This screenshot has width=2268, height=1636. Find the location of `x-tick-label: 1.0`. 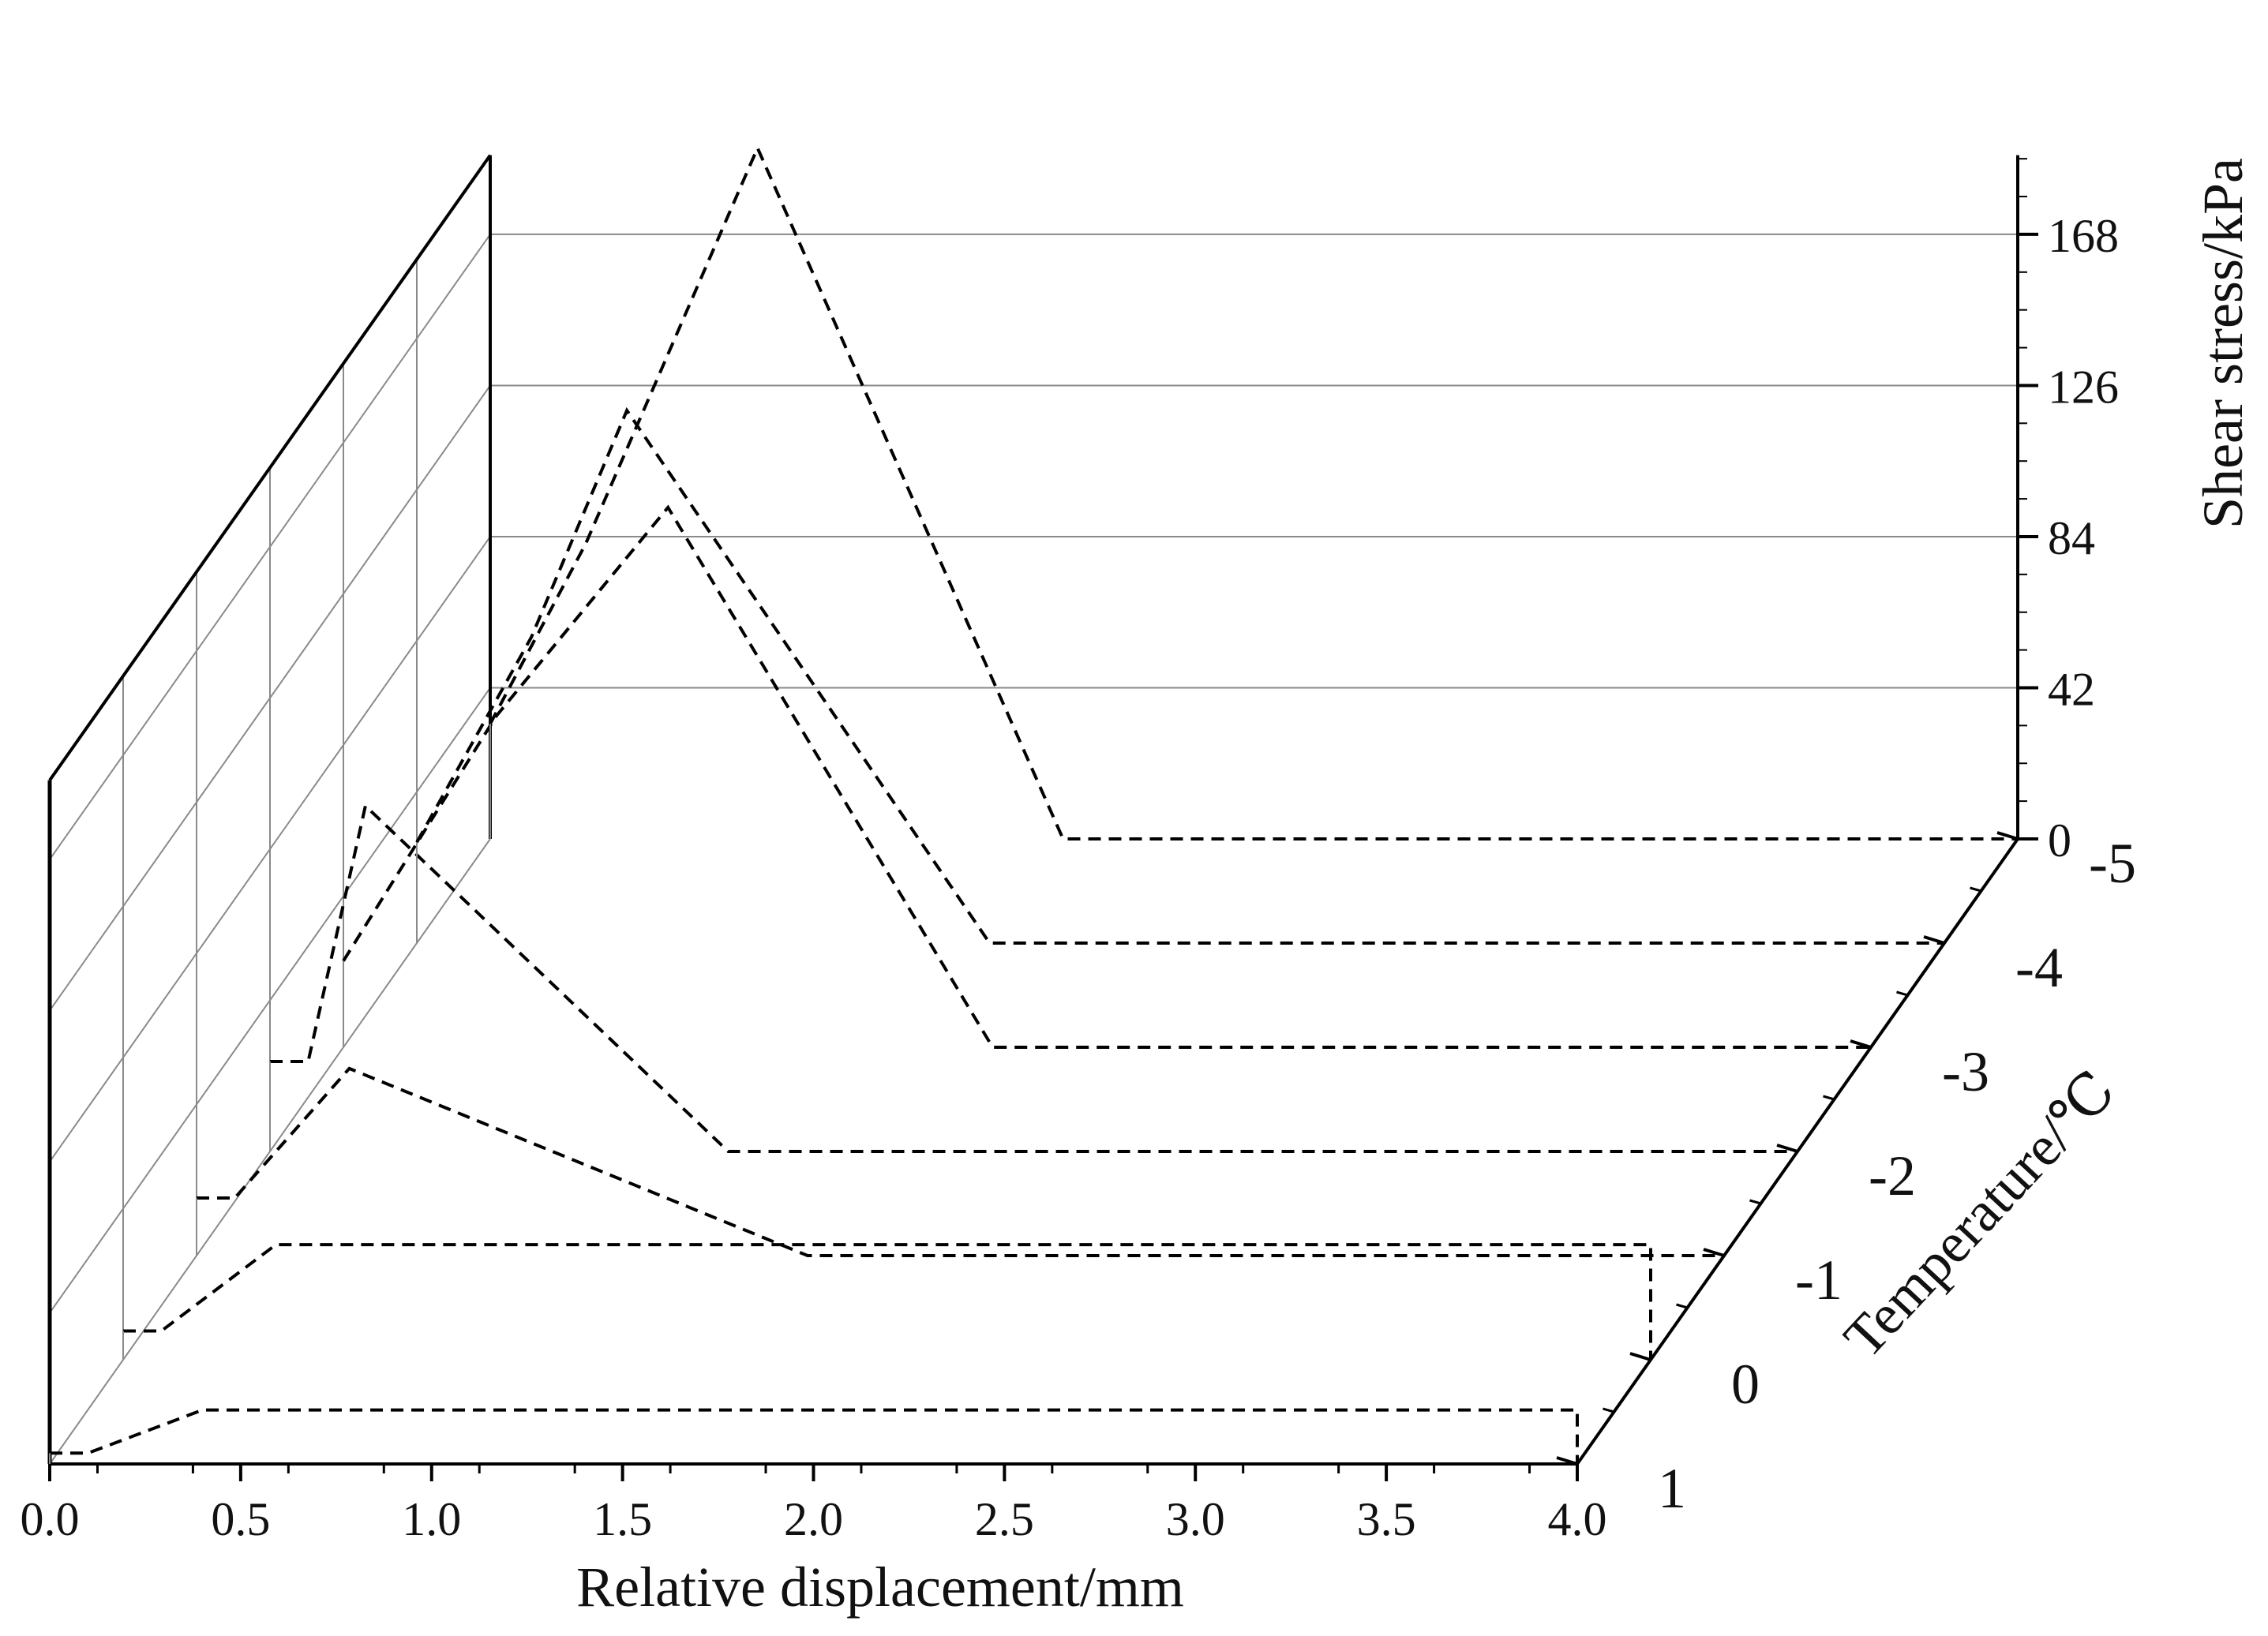

x-tick-label: 1.0 is located at coordinates (431, 1519).